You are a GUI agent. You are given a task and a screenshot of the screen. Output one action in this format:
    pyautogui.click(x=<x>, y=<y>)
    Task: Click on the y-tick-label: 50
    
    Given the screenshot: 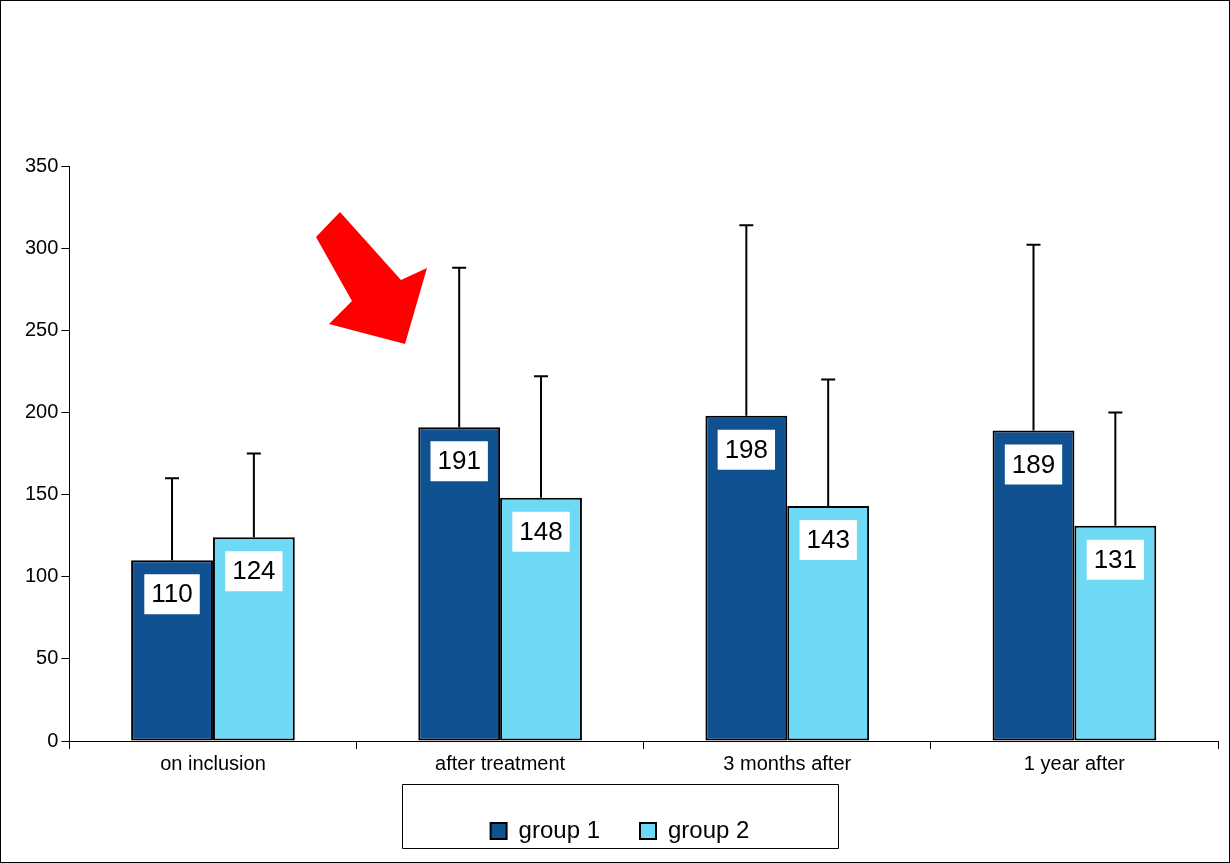 What is the action you would take?
    pyautogui.click(x=47, y=657)
    